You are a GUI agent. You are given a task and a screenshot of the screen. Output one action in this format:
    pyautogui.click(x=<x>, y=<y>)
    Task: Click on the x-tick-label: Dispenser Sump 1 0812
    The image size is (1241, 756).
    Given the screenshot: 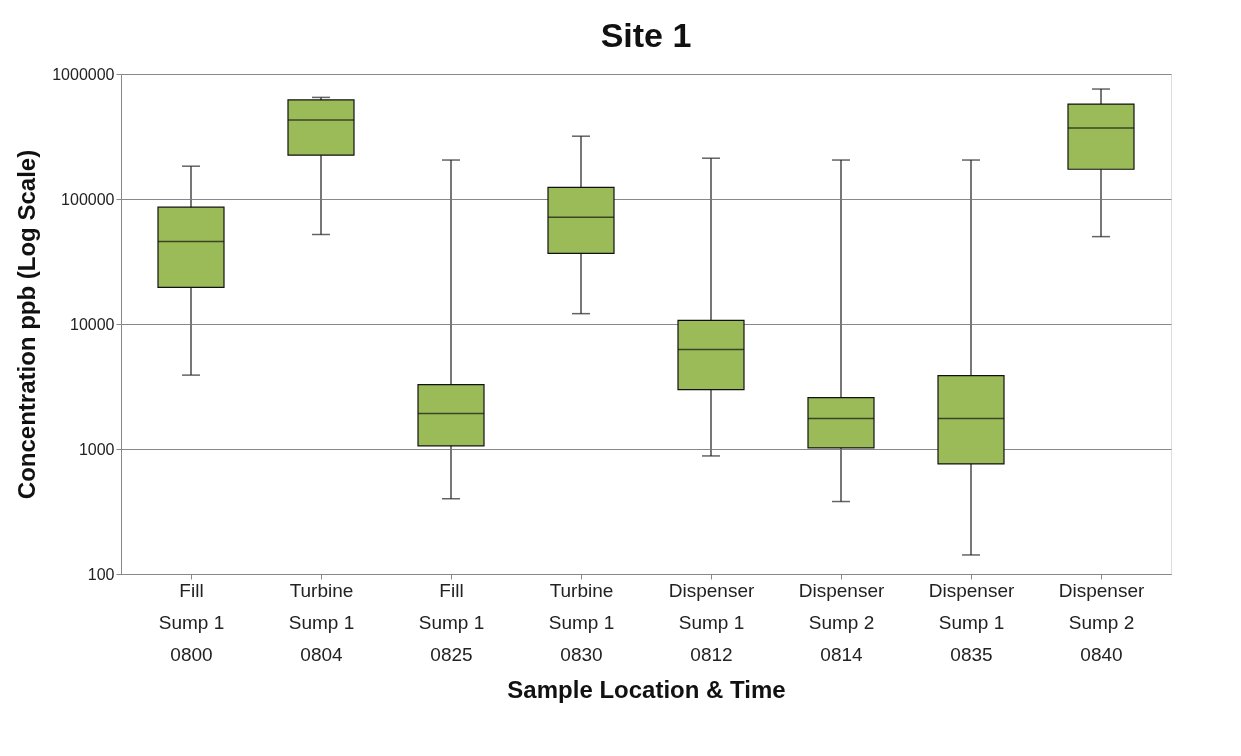 What is the action you would take?
    pyautogui.click(x=711, y=622)
    